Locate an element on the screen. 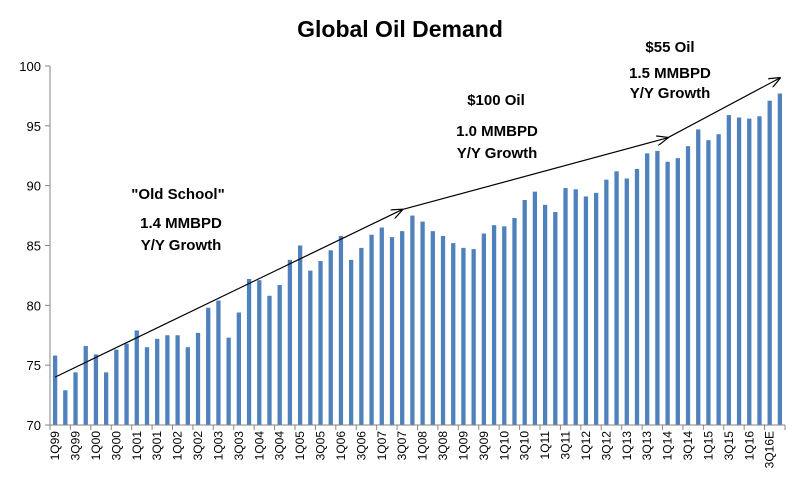 Image resolution: width=800 pixels, height=480 pixels. x-tick-label-3q11: 3Q11 is located at coordinates (566, 445).